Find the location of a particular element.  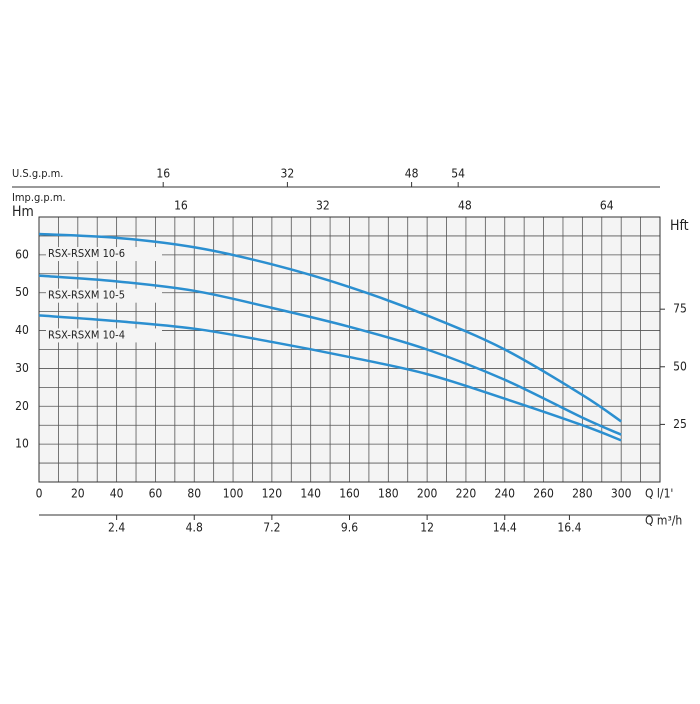

y-tick-label: 20 is located at coordinates (22, 406).